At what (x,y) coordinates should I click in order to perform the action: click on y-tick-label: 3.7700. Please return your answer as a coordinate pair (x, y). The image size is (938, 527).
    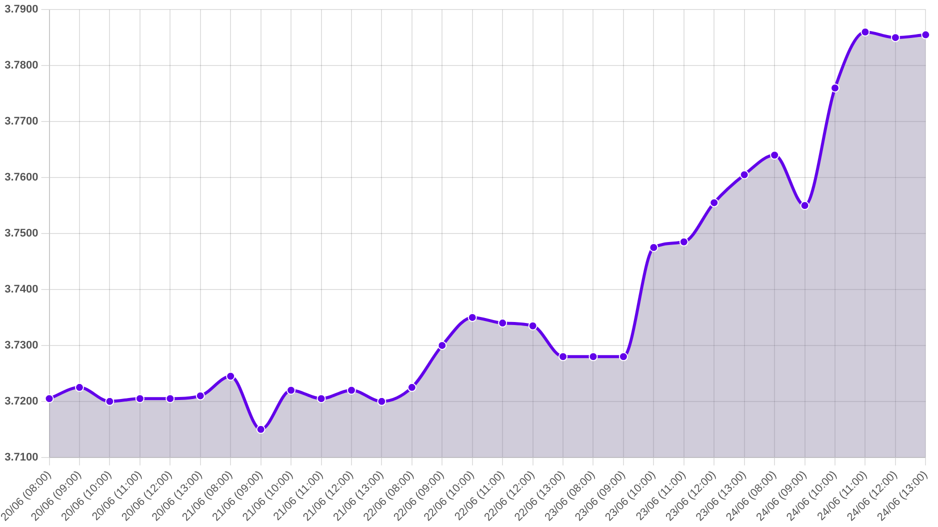
    Looking at the image, I should click on (21, 122).